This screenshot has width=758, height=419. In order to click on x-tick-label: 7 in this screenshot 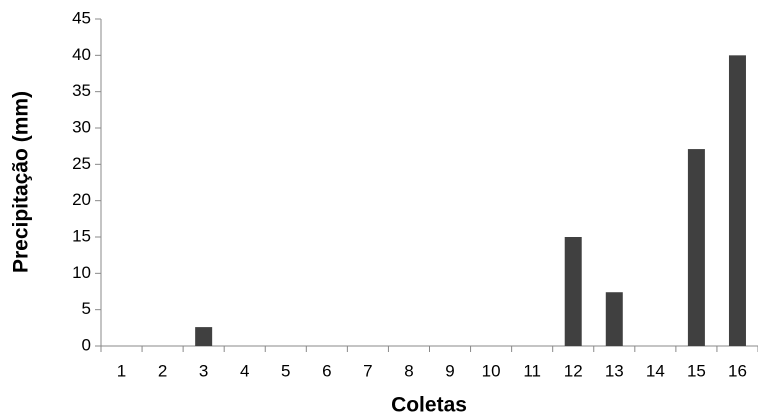, I will do `click(367, 370)`.